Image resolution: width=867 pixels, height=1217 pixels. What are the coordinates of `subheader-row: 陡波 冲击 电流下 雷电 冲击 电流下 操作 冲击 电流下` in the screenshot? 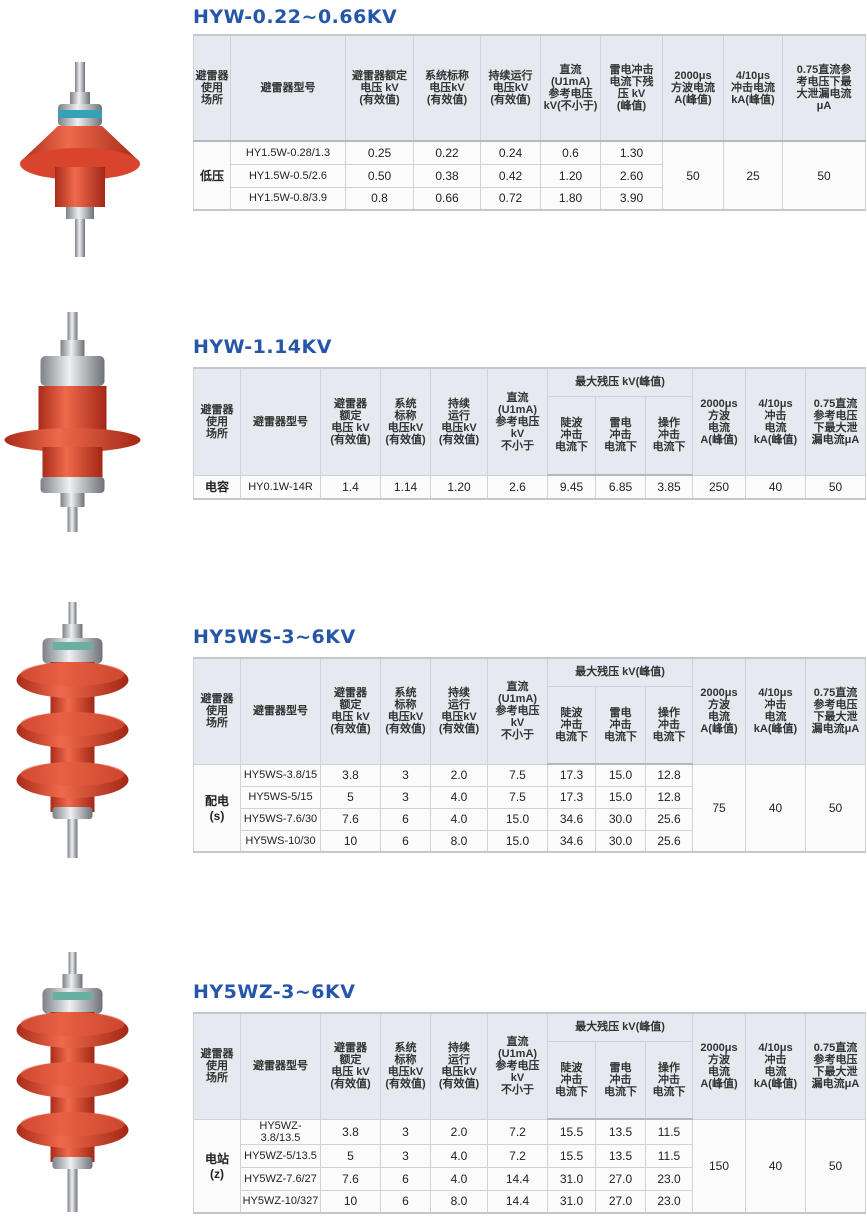 It's located at (530, 725).